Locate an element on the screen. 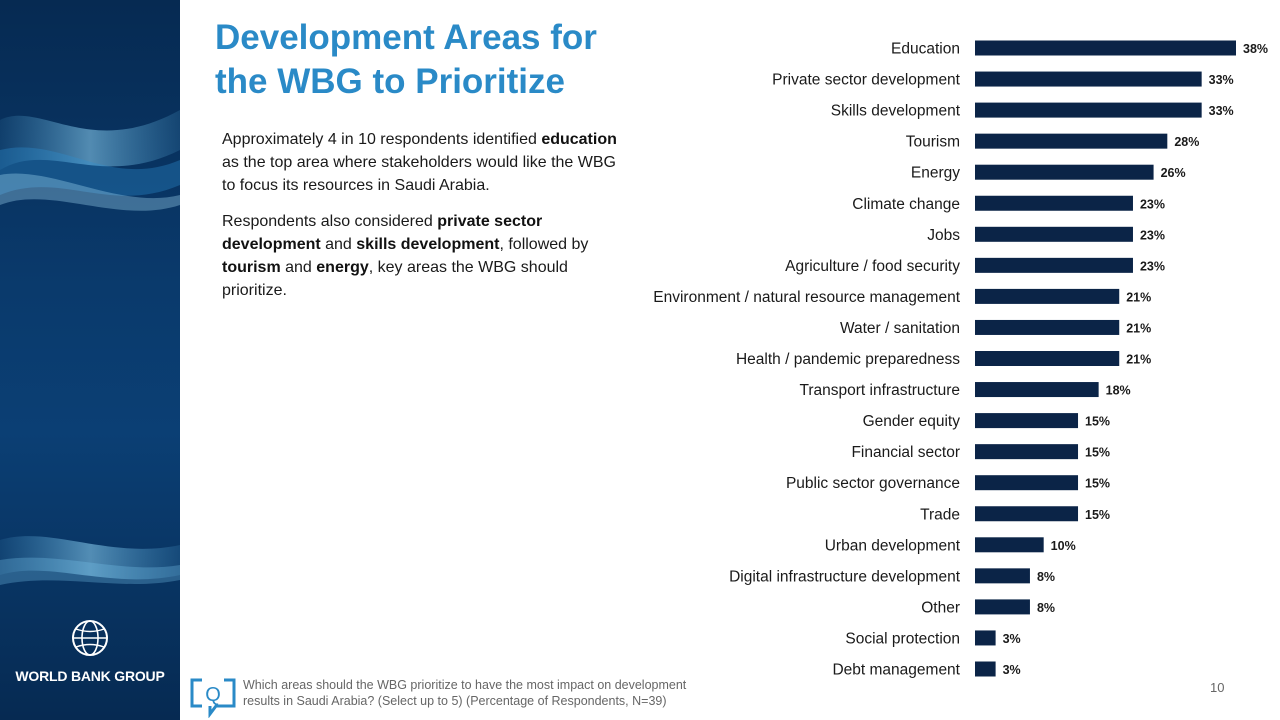 The image size is (1280, 720). category-label: Health / pandemic preparedness is located at coordinates (848, 359).